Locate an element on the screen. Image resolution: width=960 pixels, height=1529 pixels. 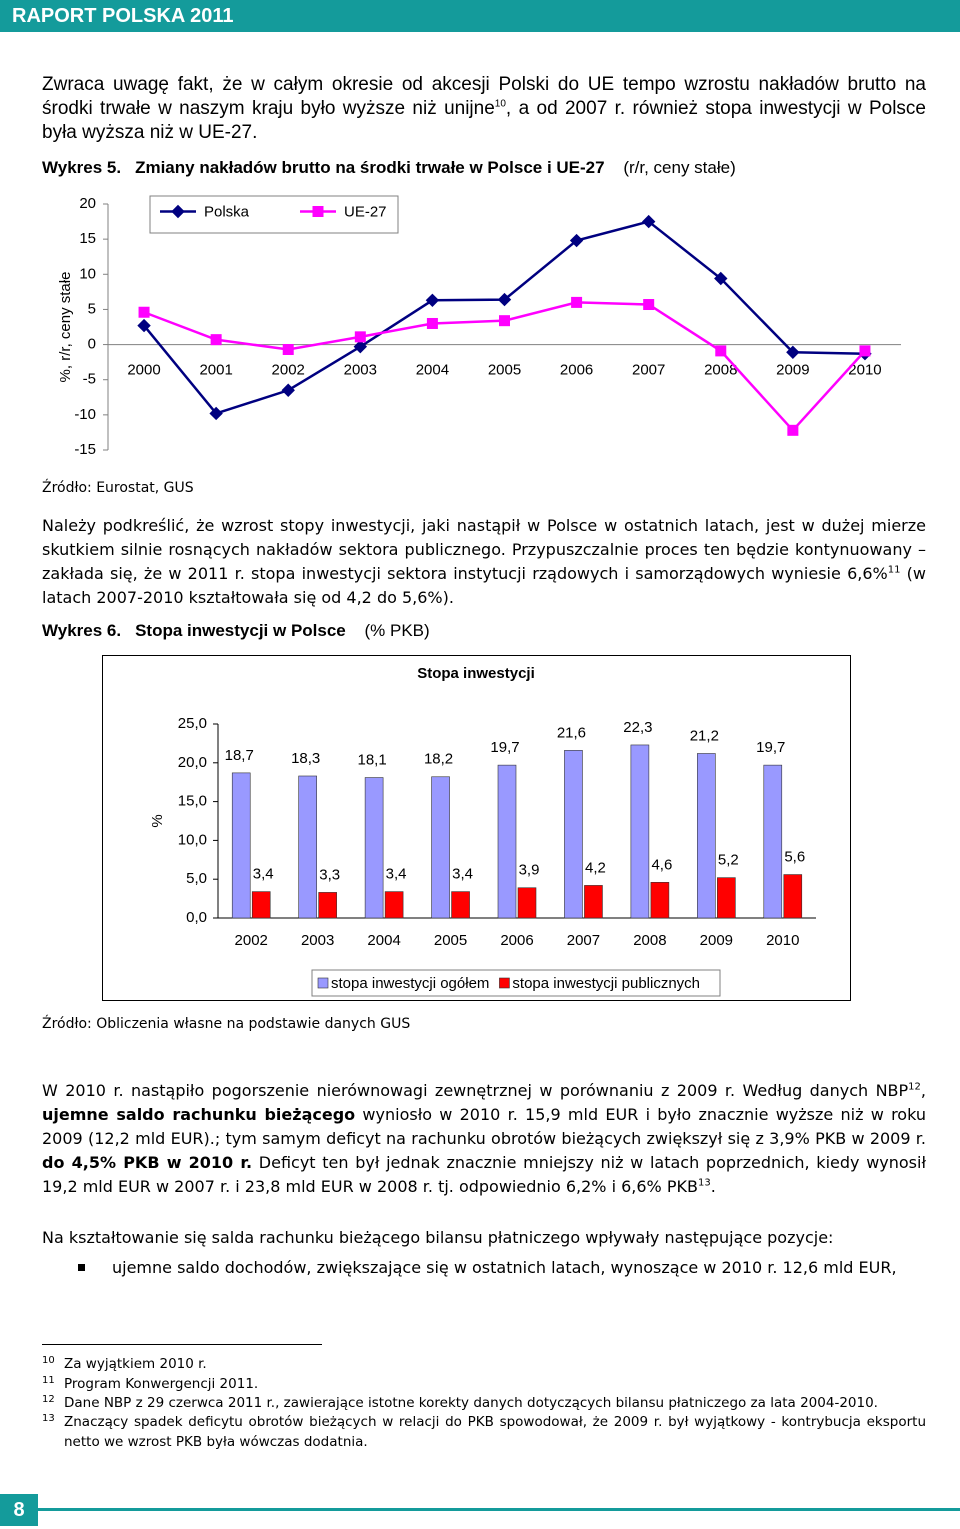
y-tick-label: 10,0 is located at coordinates (192, 839).